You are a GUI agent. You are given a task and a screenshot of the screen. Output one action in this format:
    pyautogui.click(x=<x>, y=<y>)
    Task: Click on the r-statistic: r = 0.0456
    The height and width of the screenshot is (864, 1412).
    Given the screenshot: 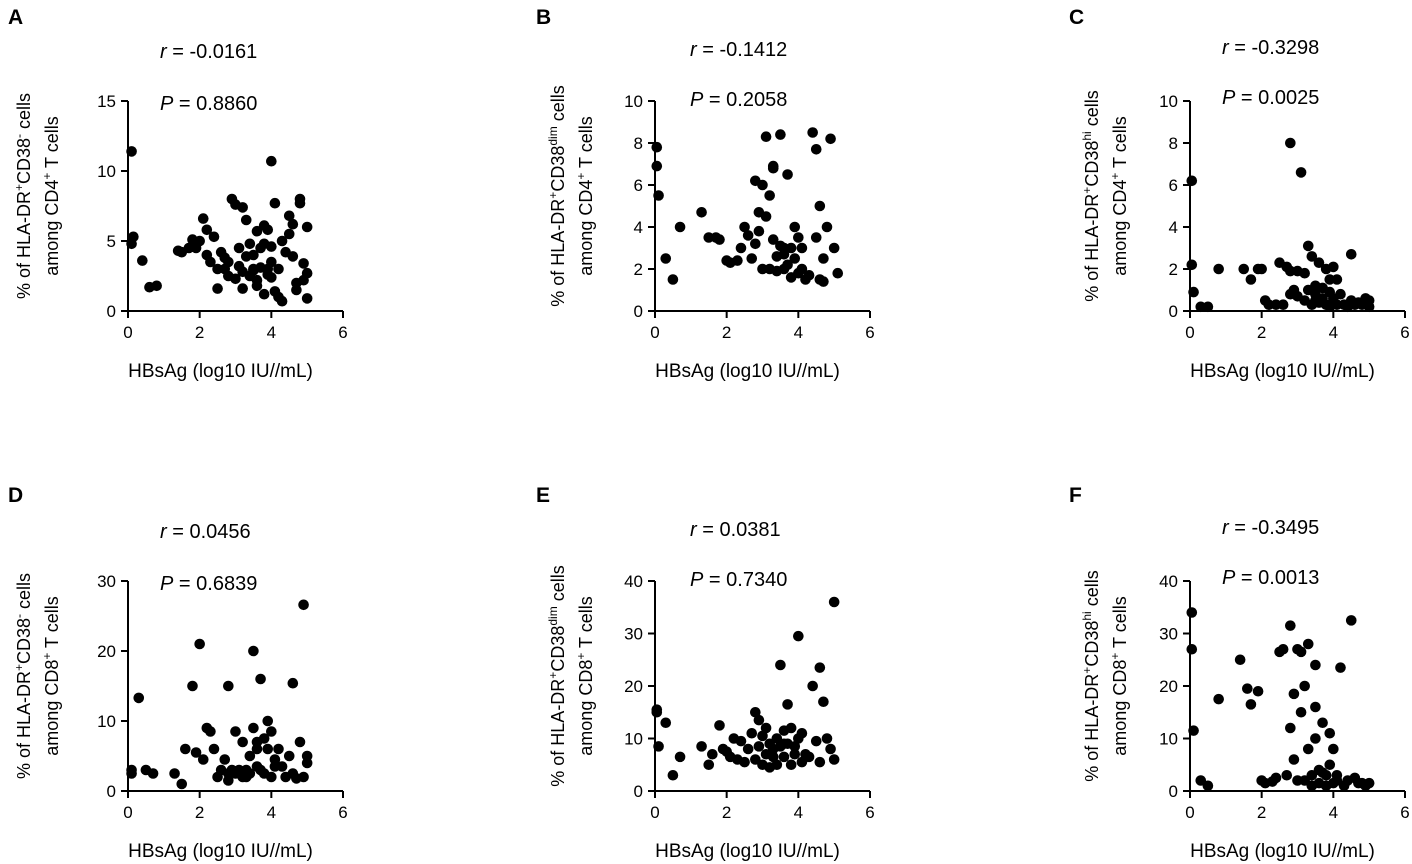 What is the action you would take?
    pyautogui.click(x=205, y=532)
    